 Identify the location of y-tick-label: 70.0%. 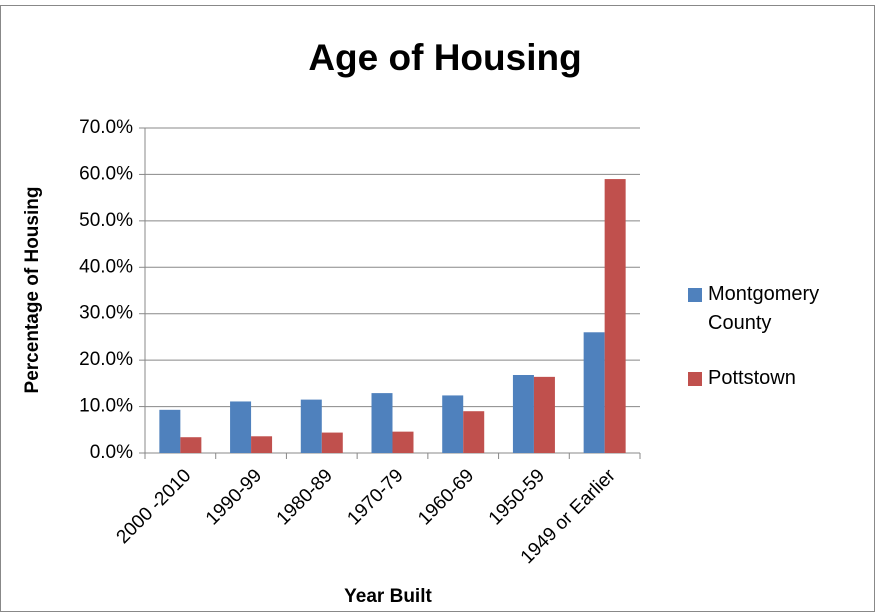
(106, 127).